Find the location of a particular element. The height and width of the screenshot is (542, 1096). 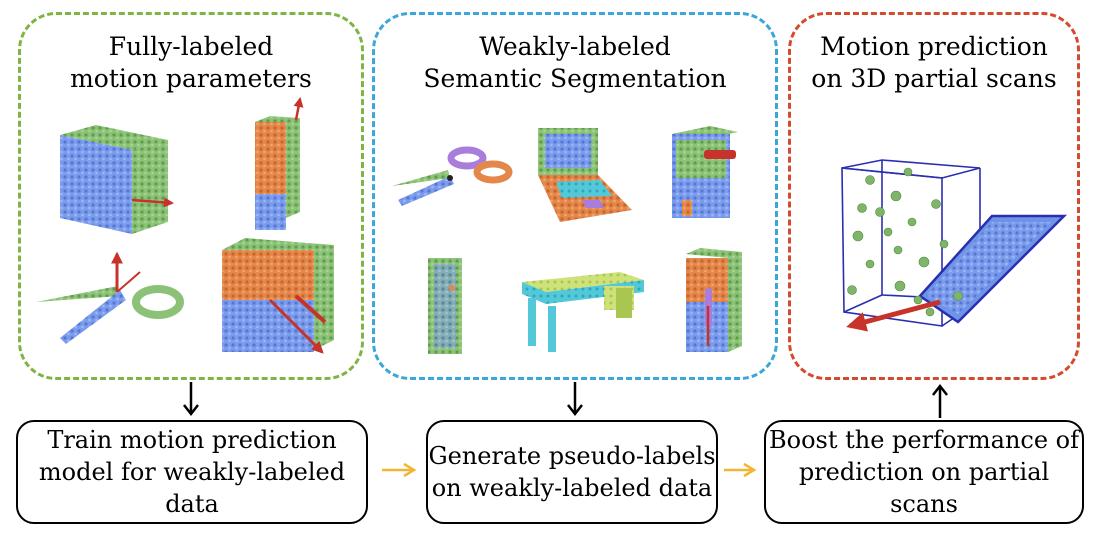

fridge-icon is located at coordinates (705, 172).